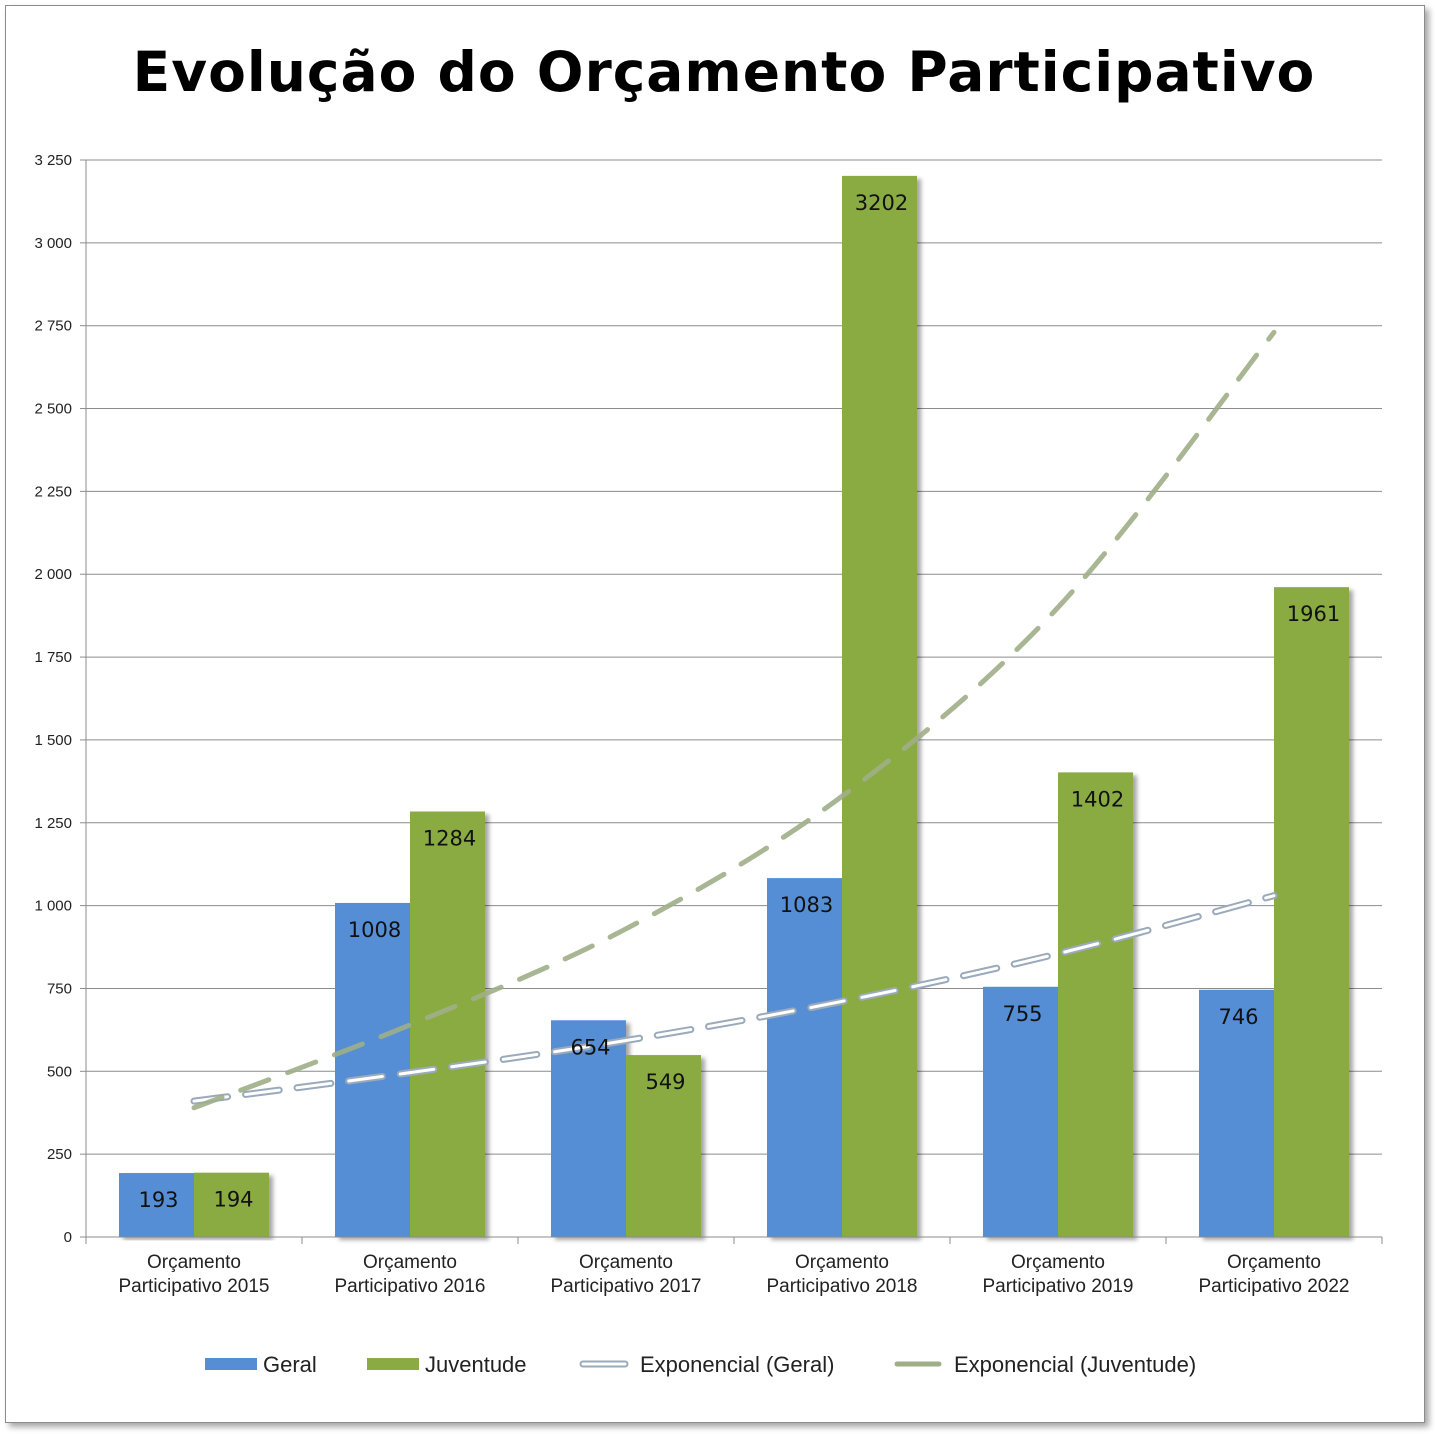 The width and height of the screenshot is (1435, 1434). Describe the element at coordinates (1097, 799) in the screenshot. I see `data-label: 1402` at that location.